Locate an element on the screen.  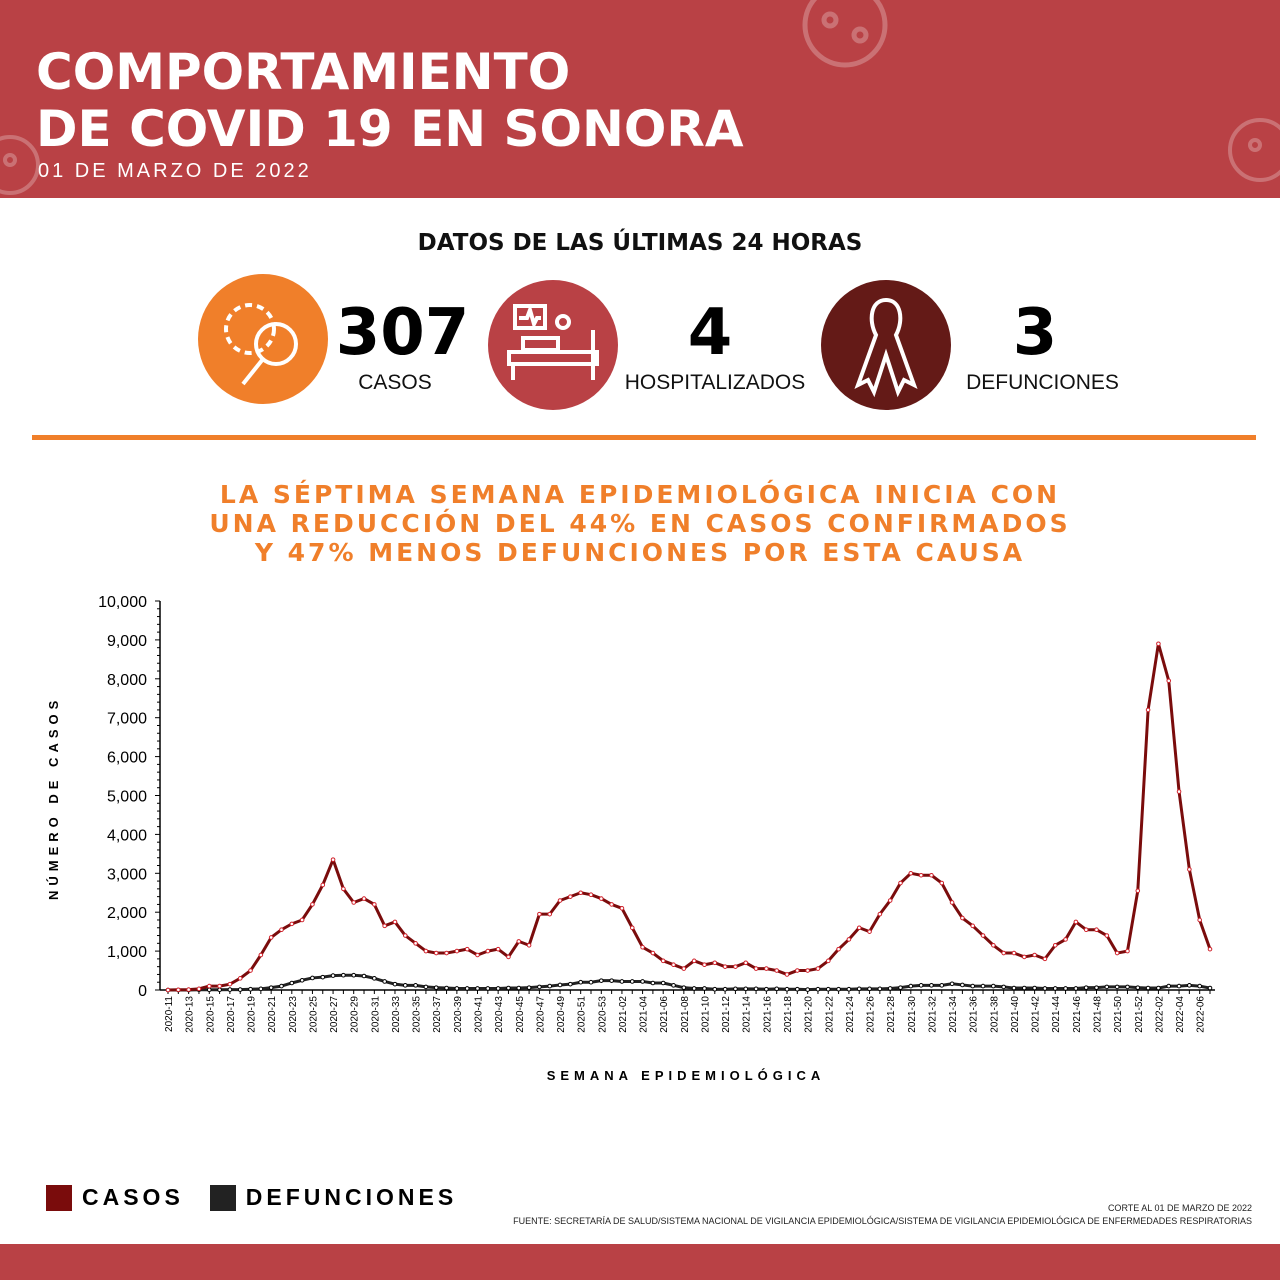
legend-label-casos: CASOS is located at coordinates (133, 1197).